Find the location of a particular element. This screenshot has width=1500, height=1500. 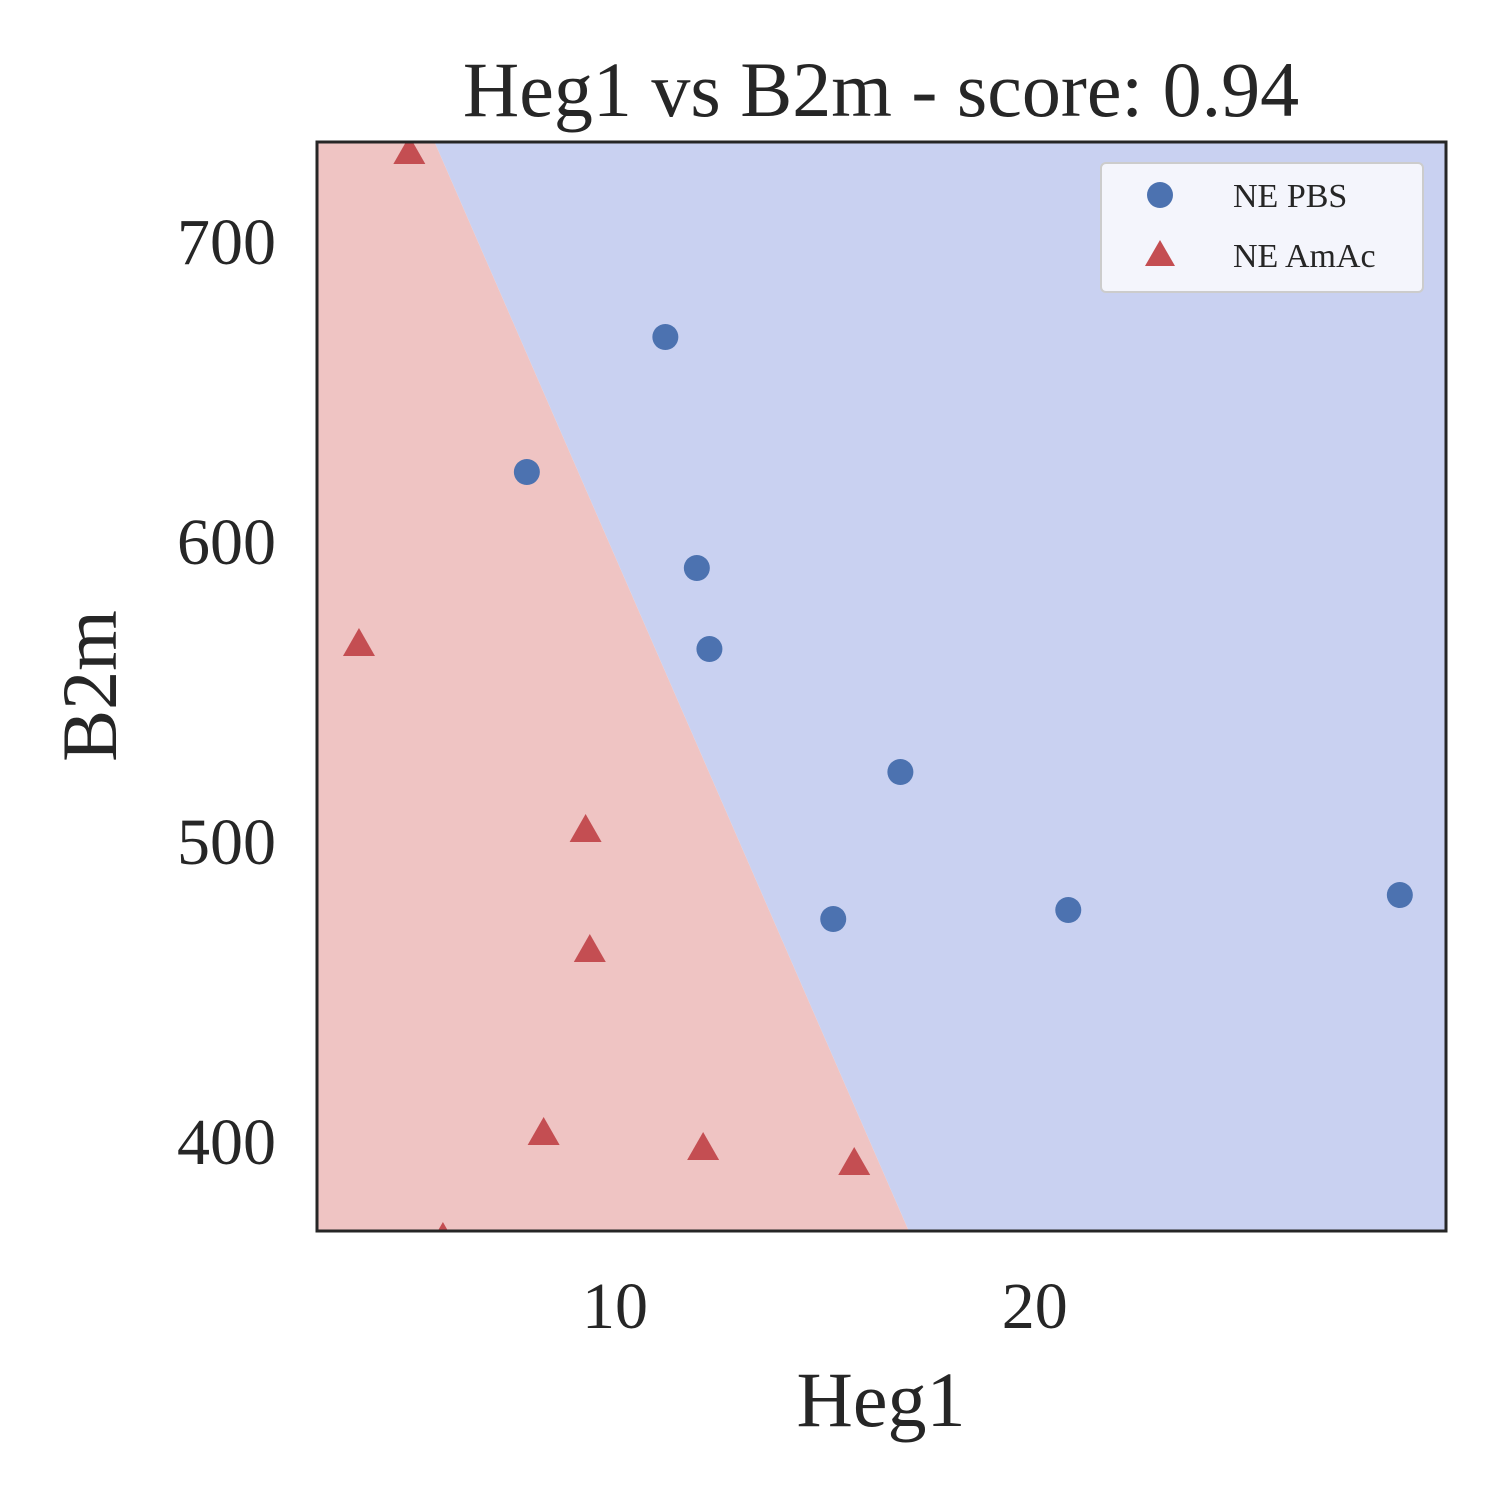

legend-label-ne-pbs: NE PBS is located at coordinates (1290, 196).